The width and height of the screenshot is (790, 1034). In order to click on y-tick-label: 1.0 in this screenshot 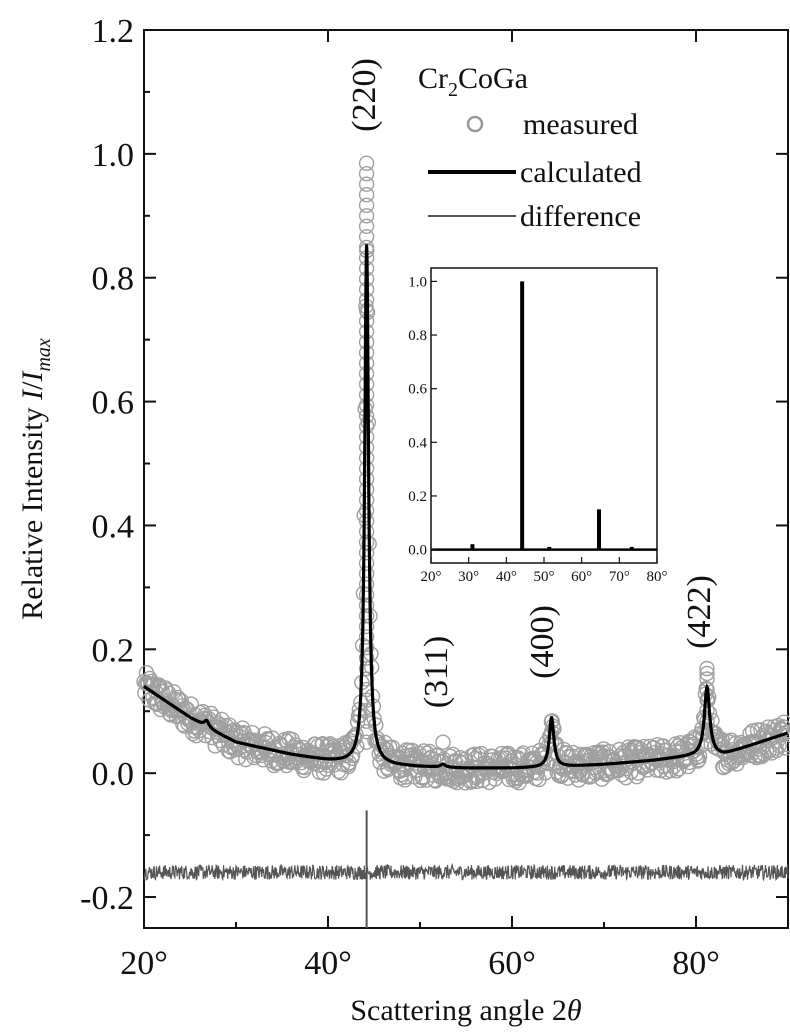, I will do `click(113, 155)`.